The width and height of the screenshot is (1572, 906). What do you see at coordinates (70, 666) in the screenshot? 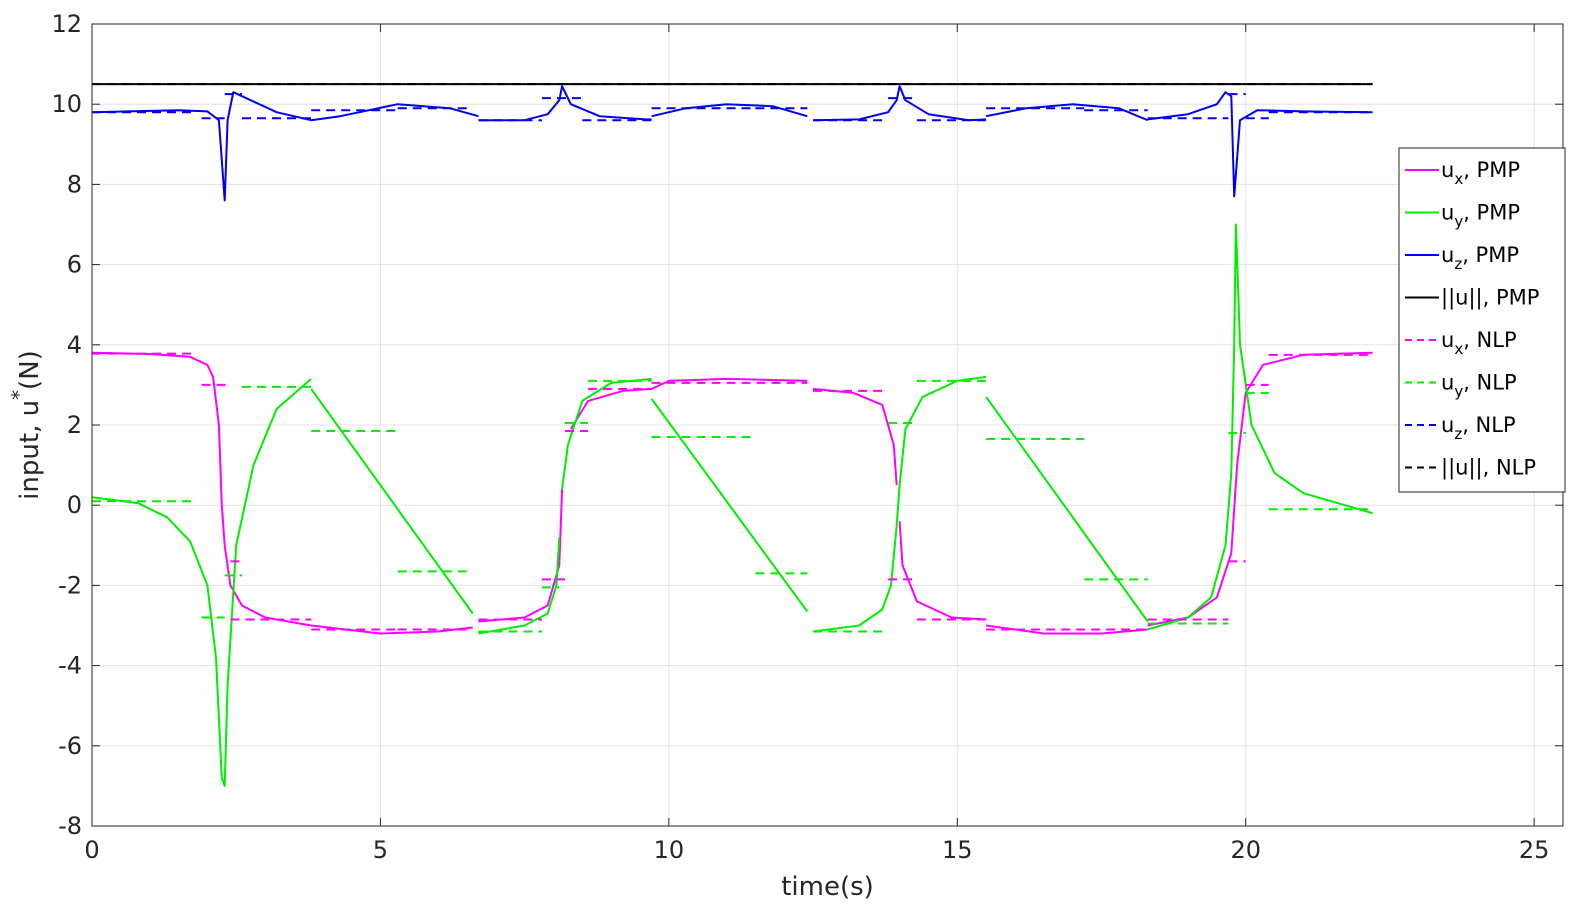
I see `y-tick-label: -4` at bounding box center [70, 666].